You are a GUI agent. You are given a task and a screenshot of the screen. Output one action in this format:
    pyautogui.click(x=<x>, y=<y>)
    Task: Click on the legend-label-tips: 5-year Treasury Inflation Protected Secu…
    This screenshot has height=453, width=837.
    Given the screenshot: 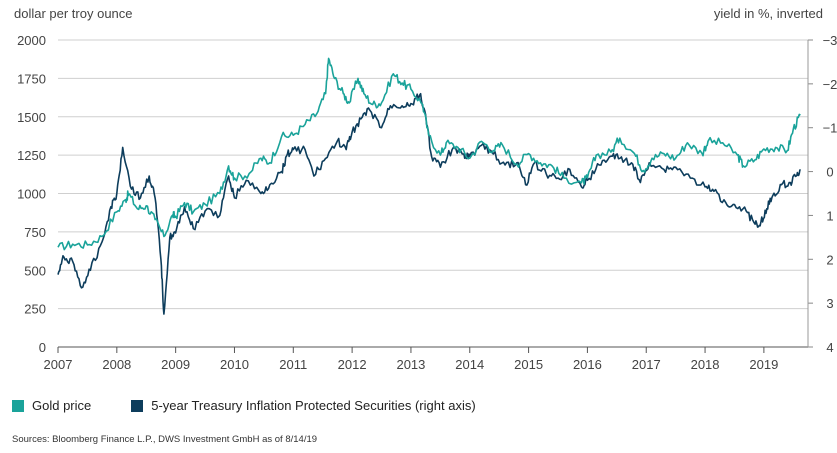 What is the action you would take?
    pyautogui.click(x=313, y=405)
    